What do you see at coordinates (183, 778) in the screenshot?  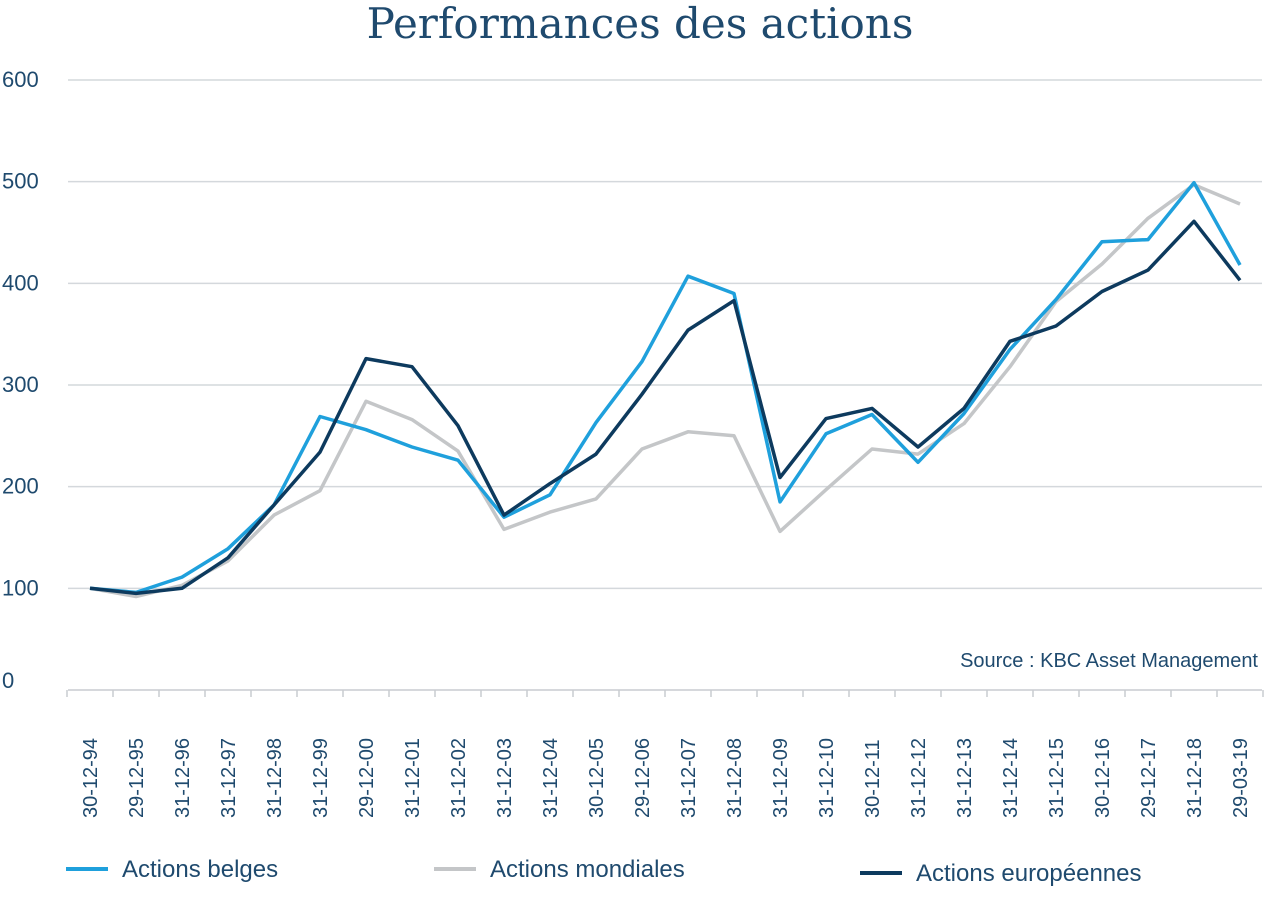 I see `x-tick-label-31-12-96: 31-12-96` at bounding box center [183, 778].